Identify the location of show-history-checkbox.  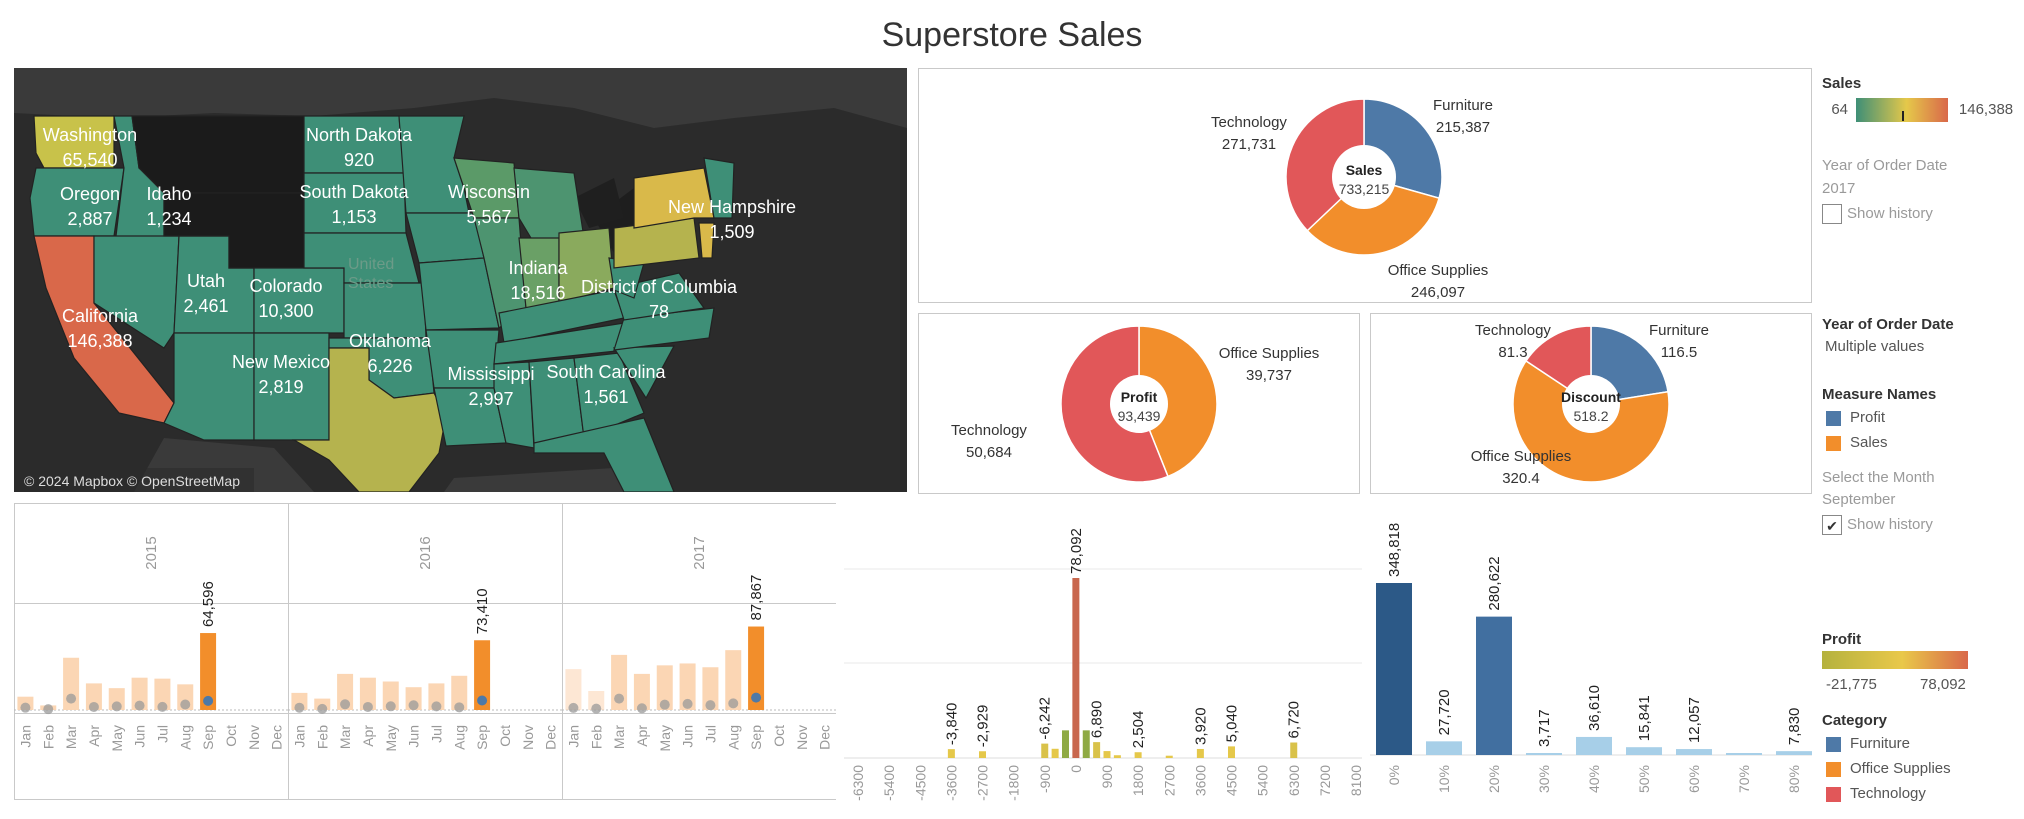
(1832, 214).